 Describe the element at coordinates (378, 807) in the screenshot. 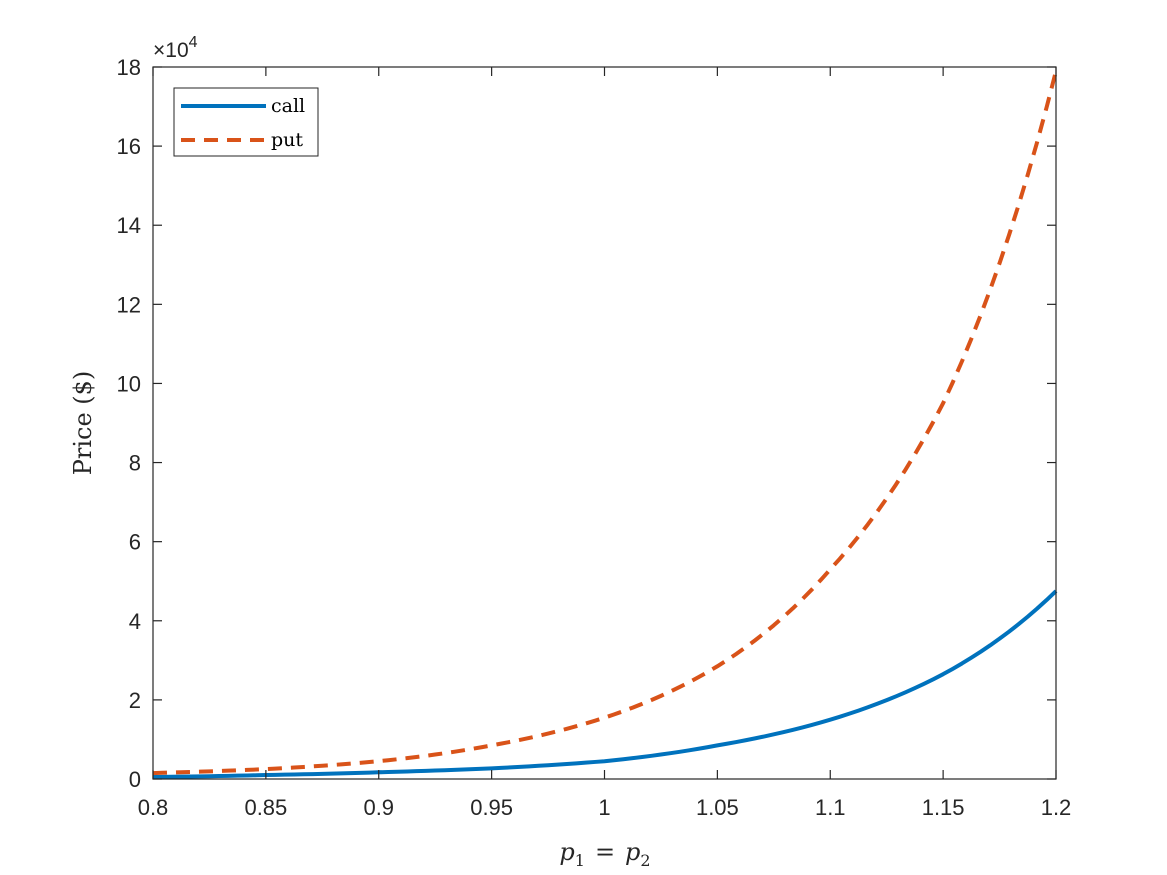

I see `x-tick-label: 0.9` at that location.